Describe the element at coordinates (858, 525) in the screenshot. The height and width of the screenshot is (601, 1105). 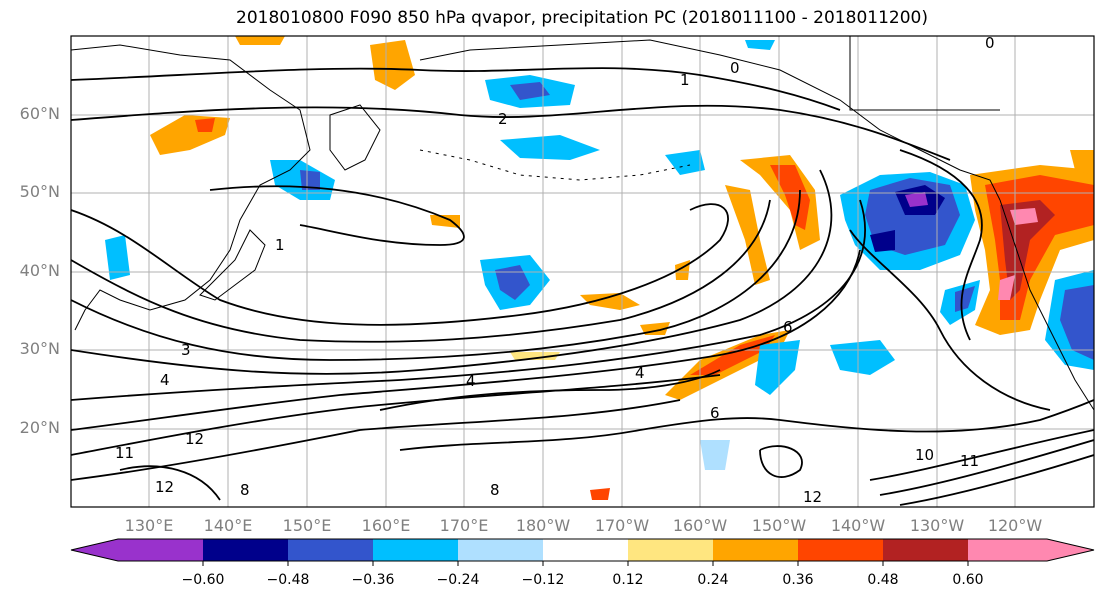
I see `lon-label-140w: 140°W` at that location.